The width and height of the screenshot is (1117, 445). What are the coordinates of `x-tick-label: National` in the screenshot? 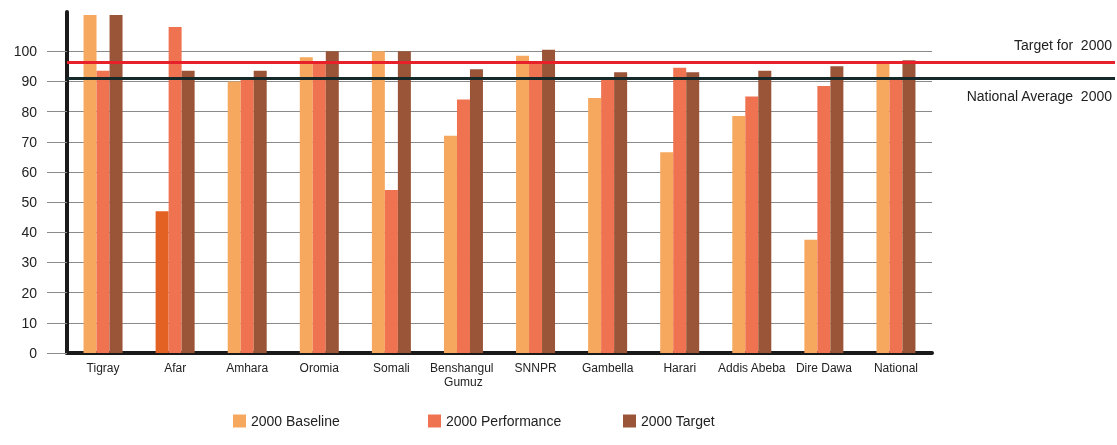 It's located at (895, 368).